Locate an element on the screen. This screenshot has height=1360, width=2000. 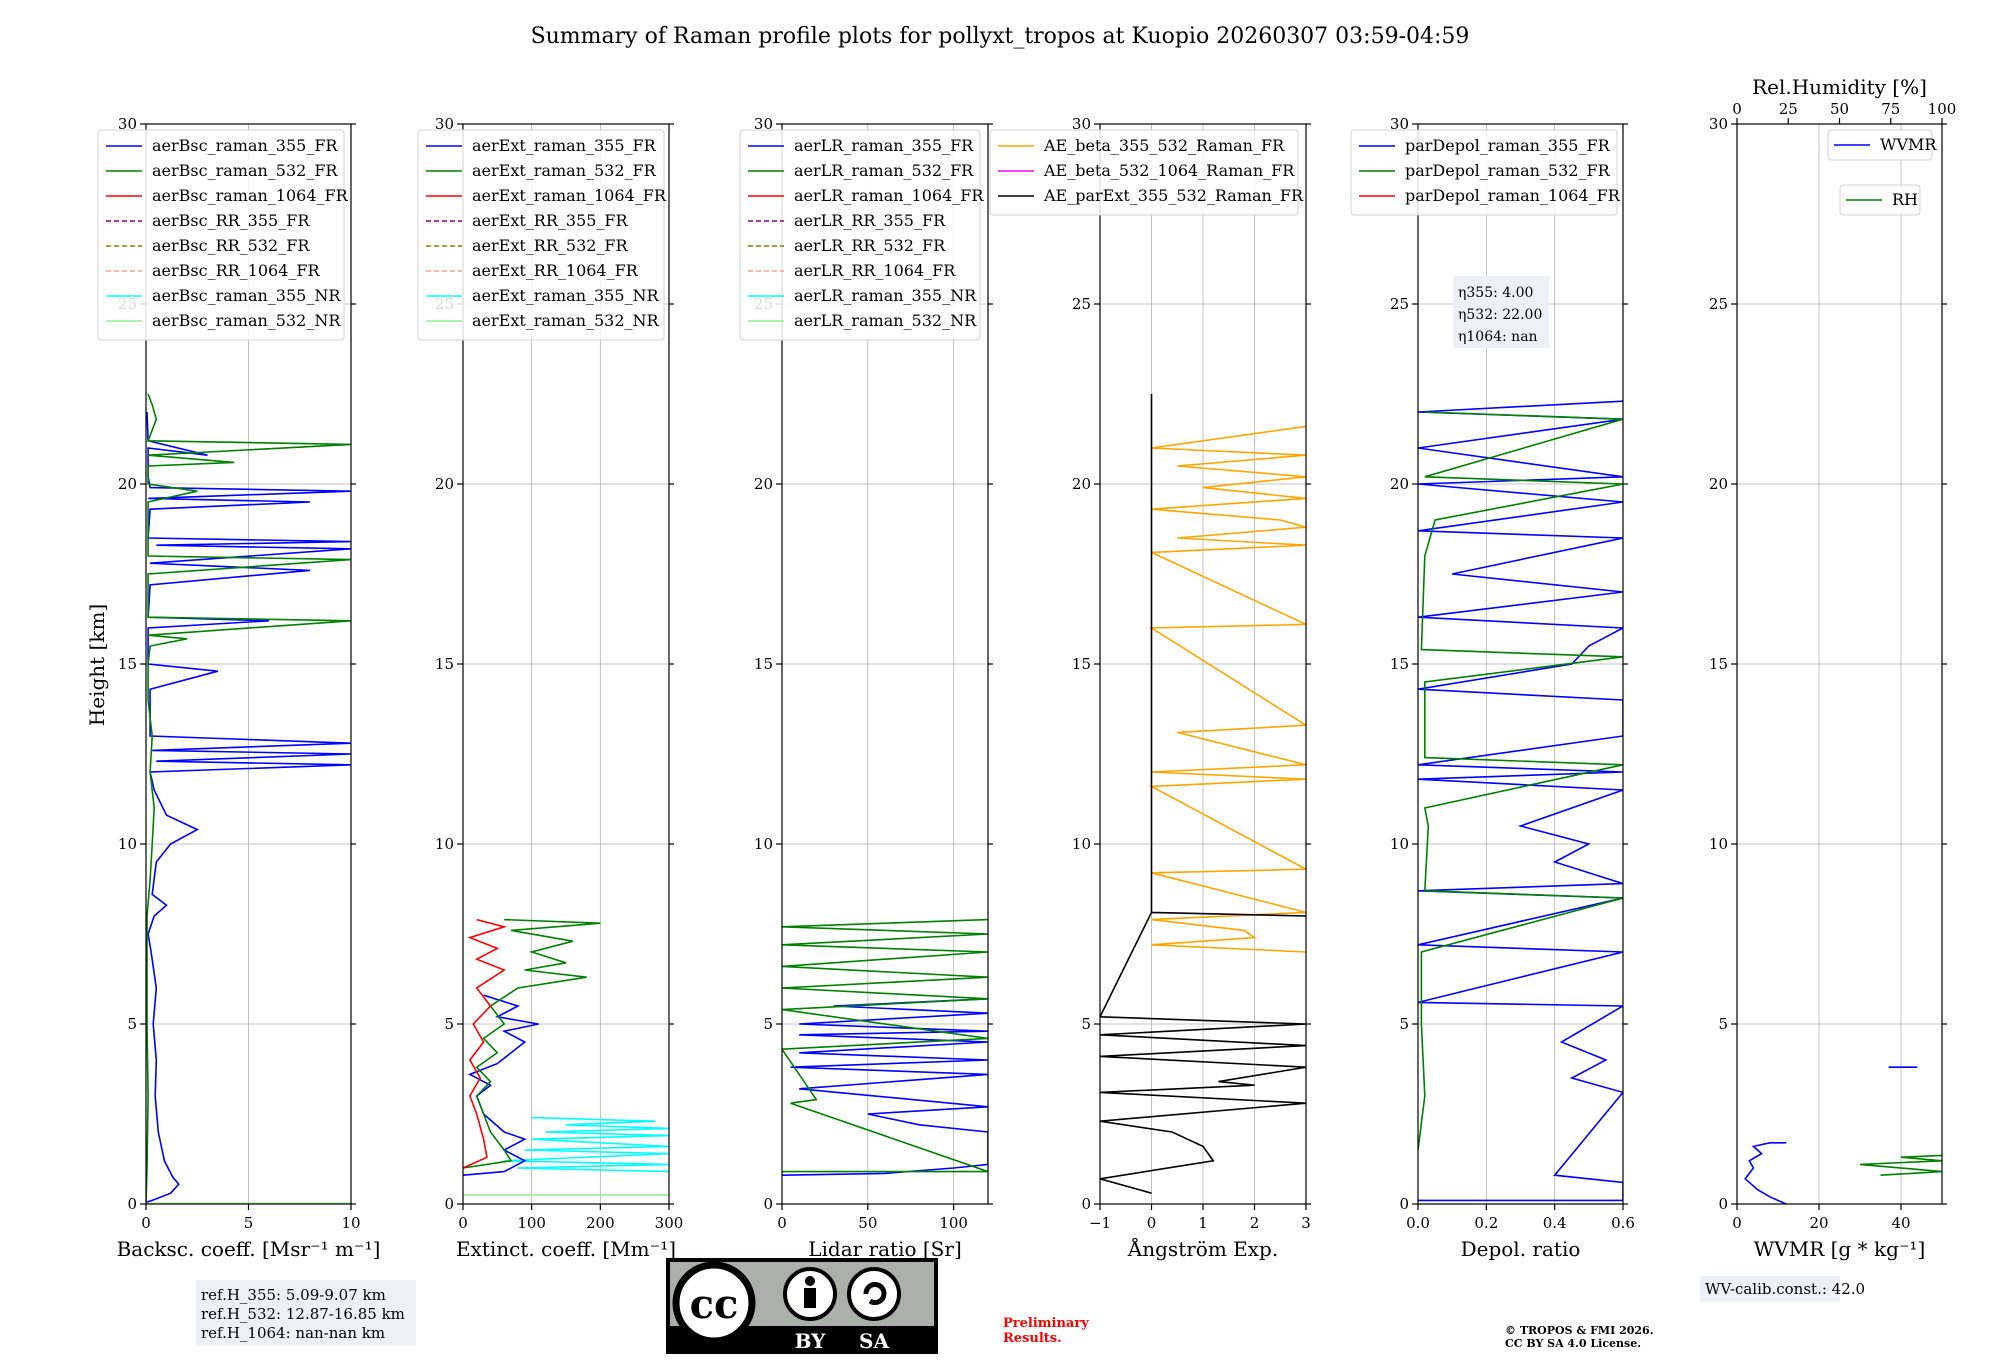
x-tick-label: 0.6 is located at coordinates (1623, 1223).